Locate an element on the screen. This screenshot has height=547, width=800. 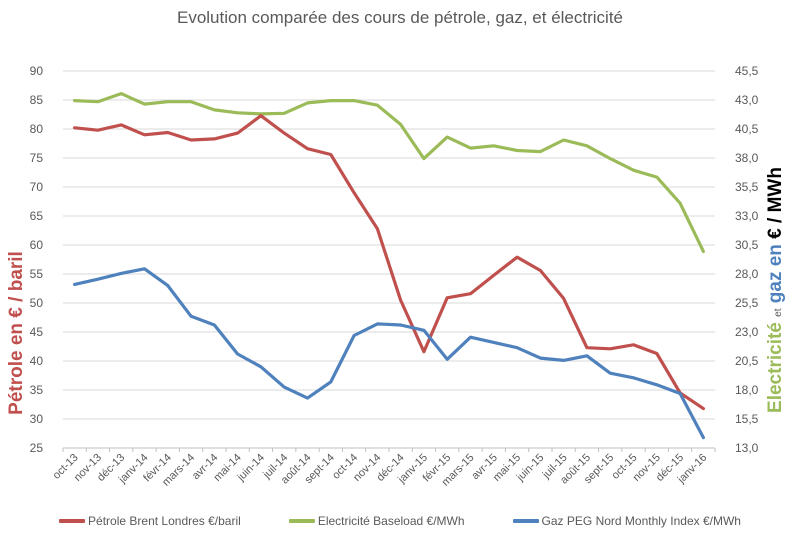
y-tick-left: 40 is located at coordinates (37, 361).